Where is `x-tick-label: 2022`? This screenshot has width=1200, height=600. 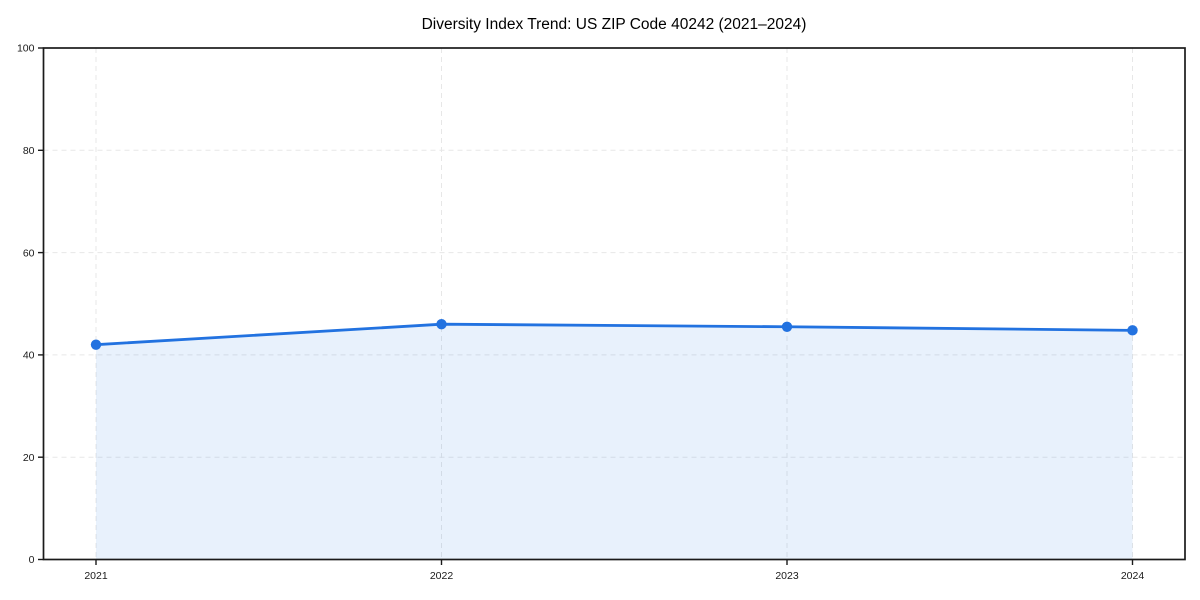
x-tick-label: 2022 is located at coordinates (442, 576).